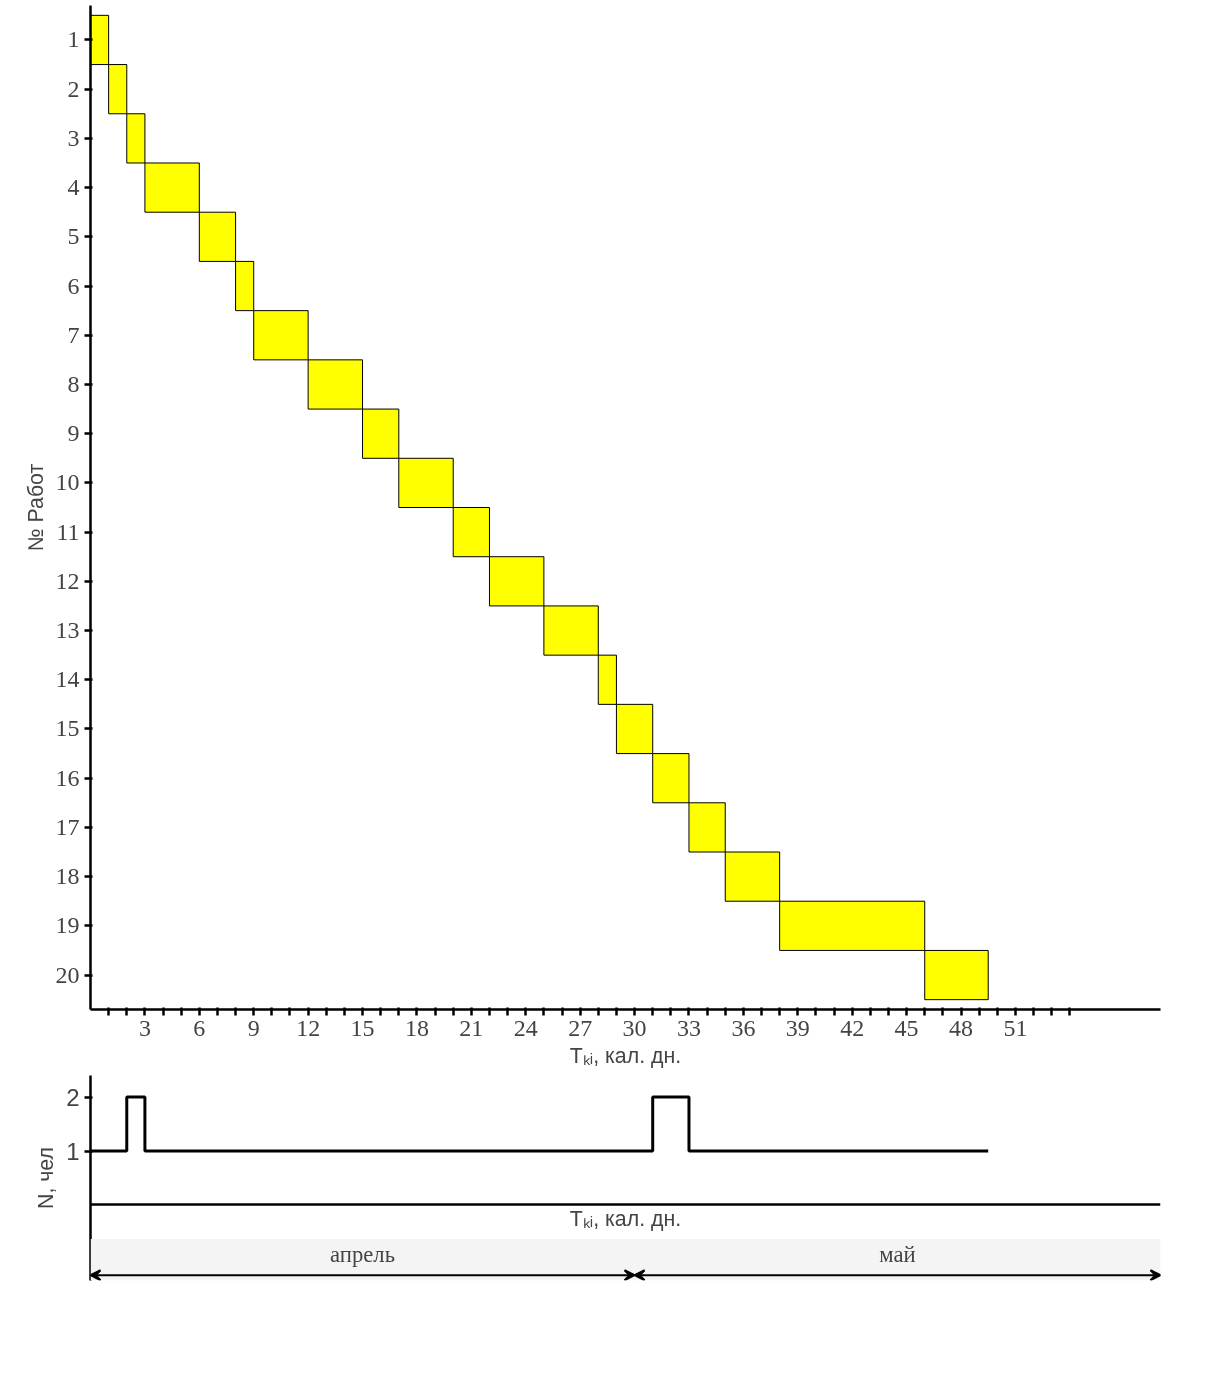 The image size is (1209, 1374). I want to click on x-tick-label: 21, so click(471, 1027).